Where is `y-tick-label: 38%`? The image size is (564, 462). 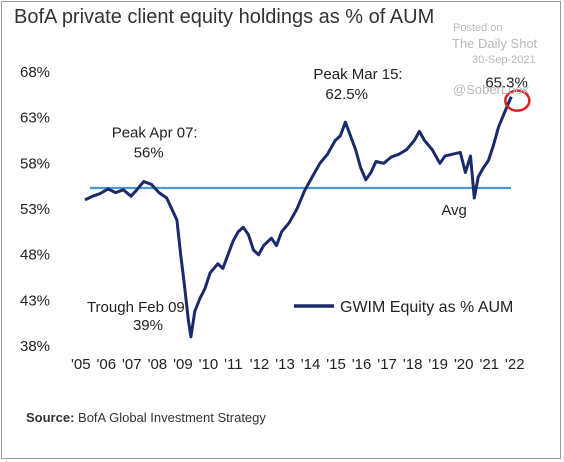
y-tick-label: 38% is located at coordinates (35, 346).